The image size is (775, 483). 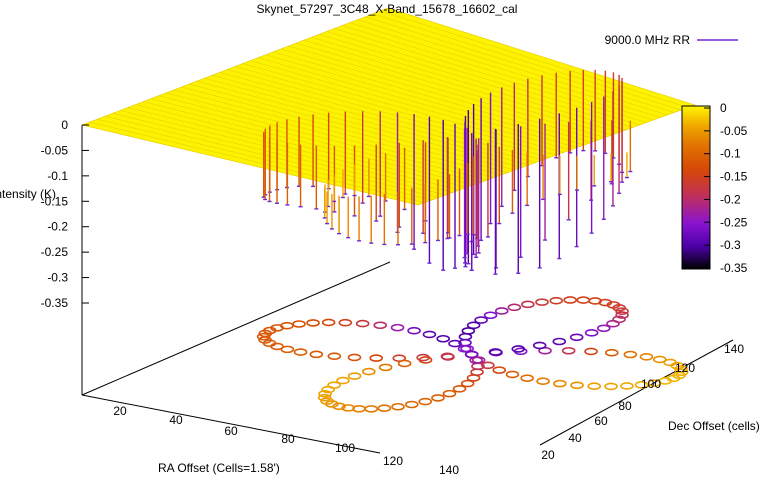 What do you see at coordinates (57, 278) in the screenshot?
I see `z-tick-label: -0.3` at bounding box center [57, 278].